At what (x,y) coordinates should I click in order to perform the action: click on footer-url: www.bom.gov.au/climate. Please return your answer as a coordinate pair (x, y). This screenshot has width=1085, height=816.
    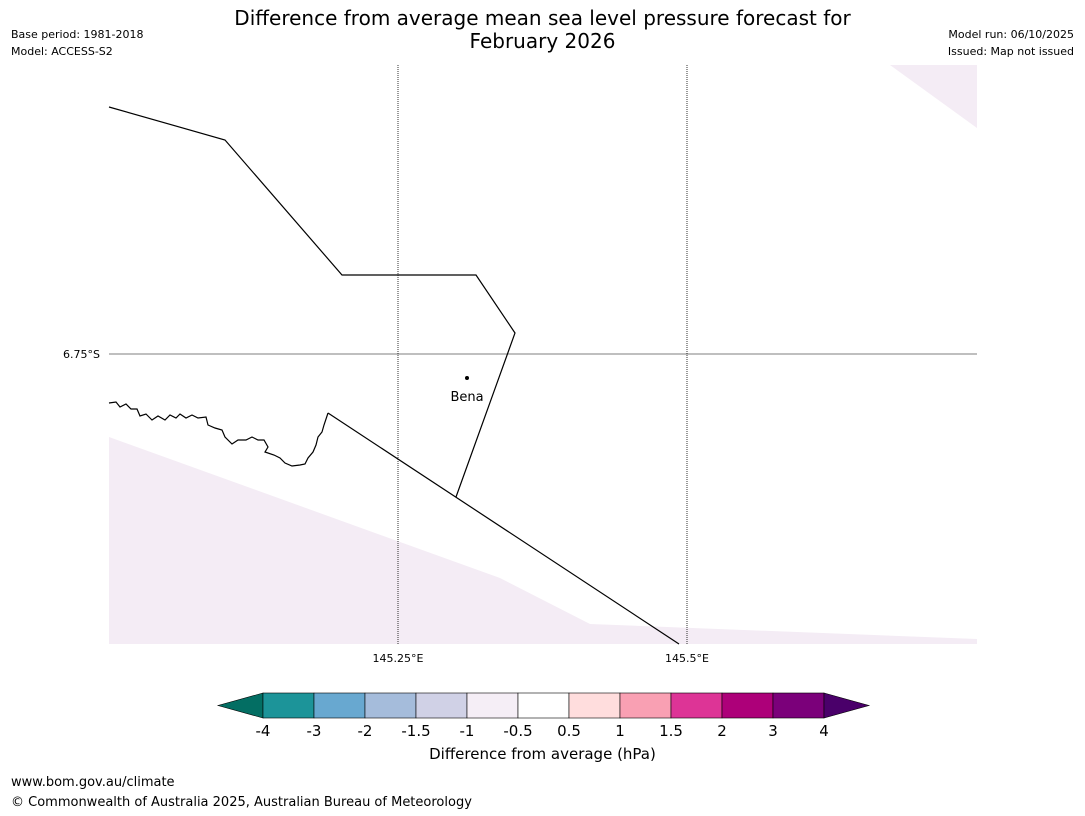
    Looking at the image, I should click on (93, 782).